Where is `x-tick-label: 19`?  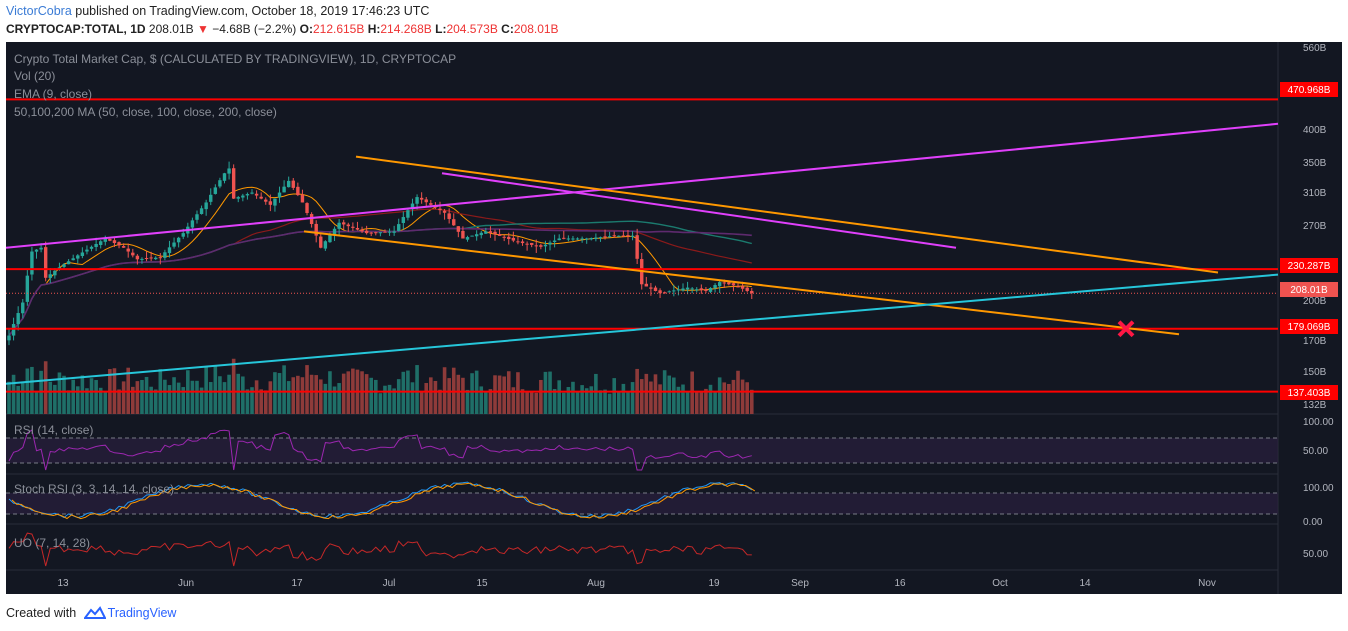
x-tick-label: 19 is located at coordinates (714, 583).